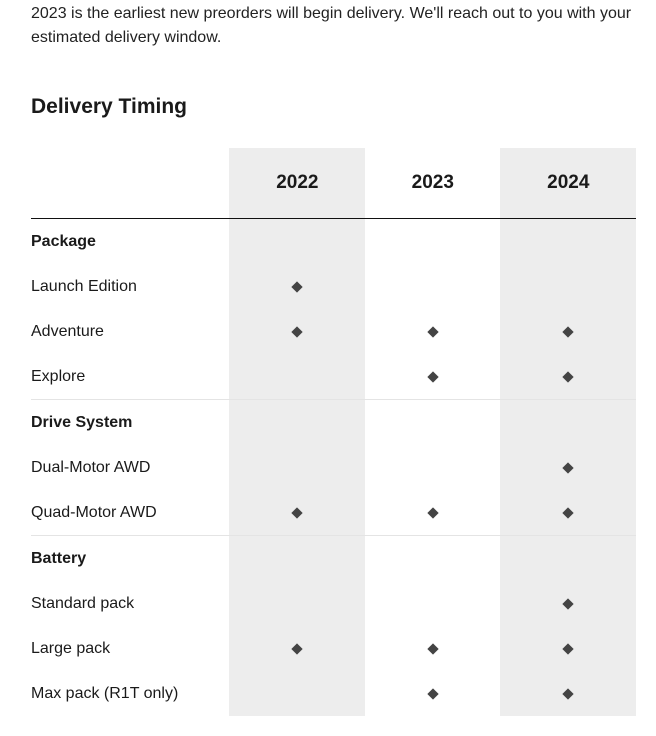  What do you see at coordinates (568, 183) in the screenshot?
I see `year-header: 2024` at bounding box center [568, 183].